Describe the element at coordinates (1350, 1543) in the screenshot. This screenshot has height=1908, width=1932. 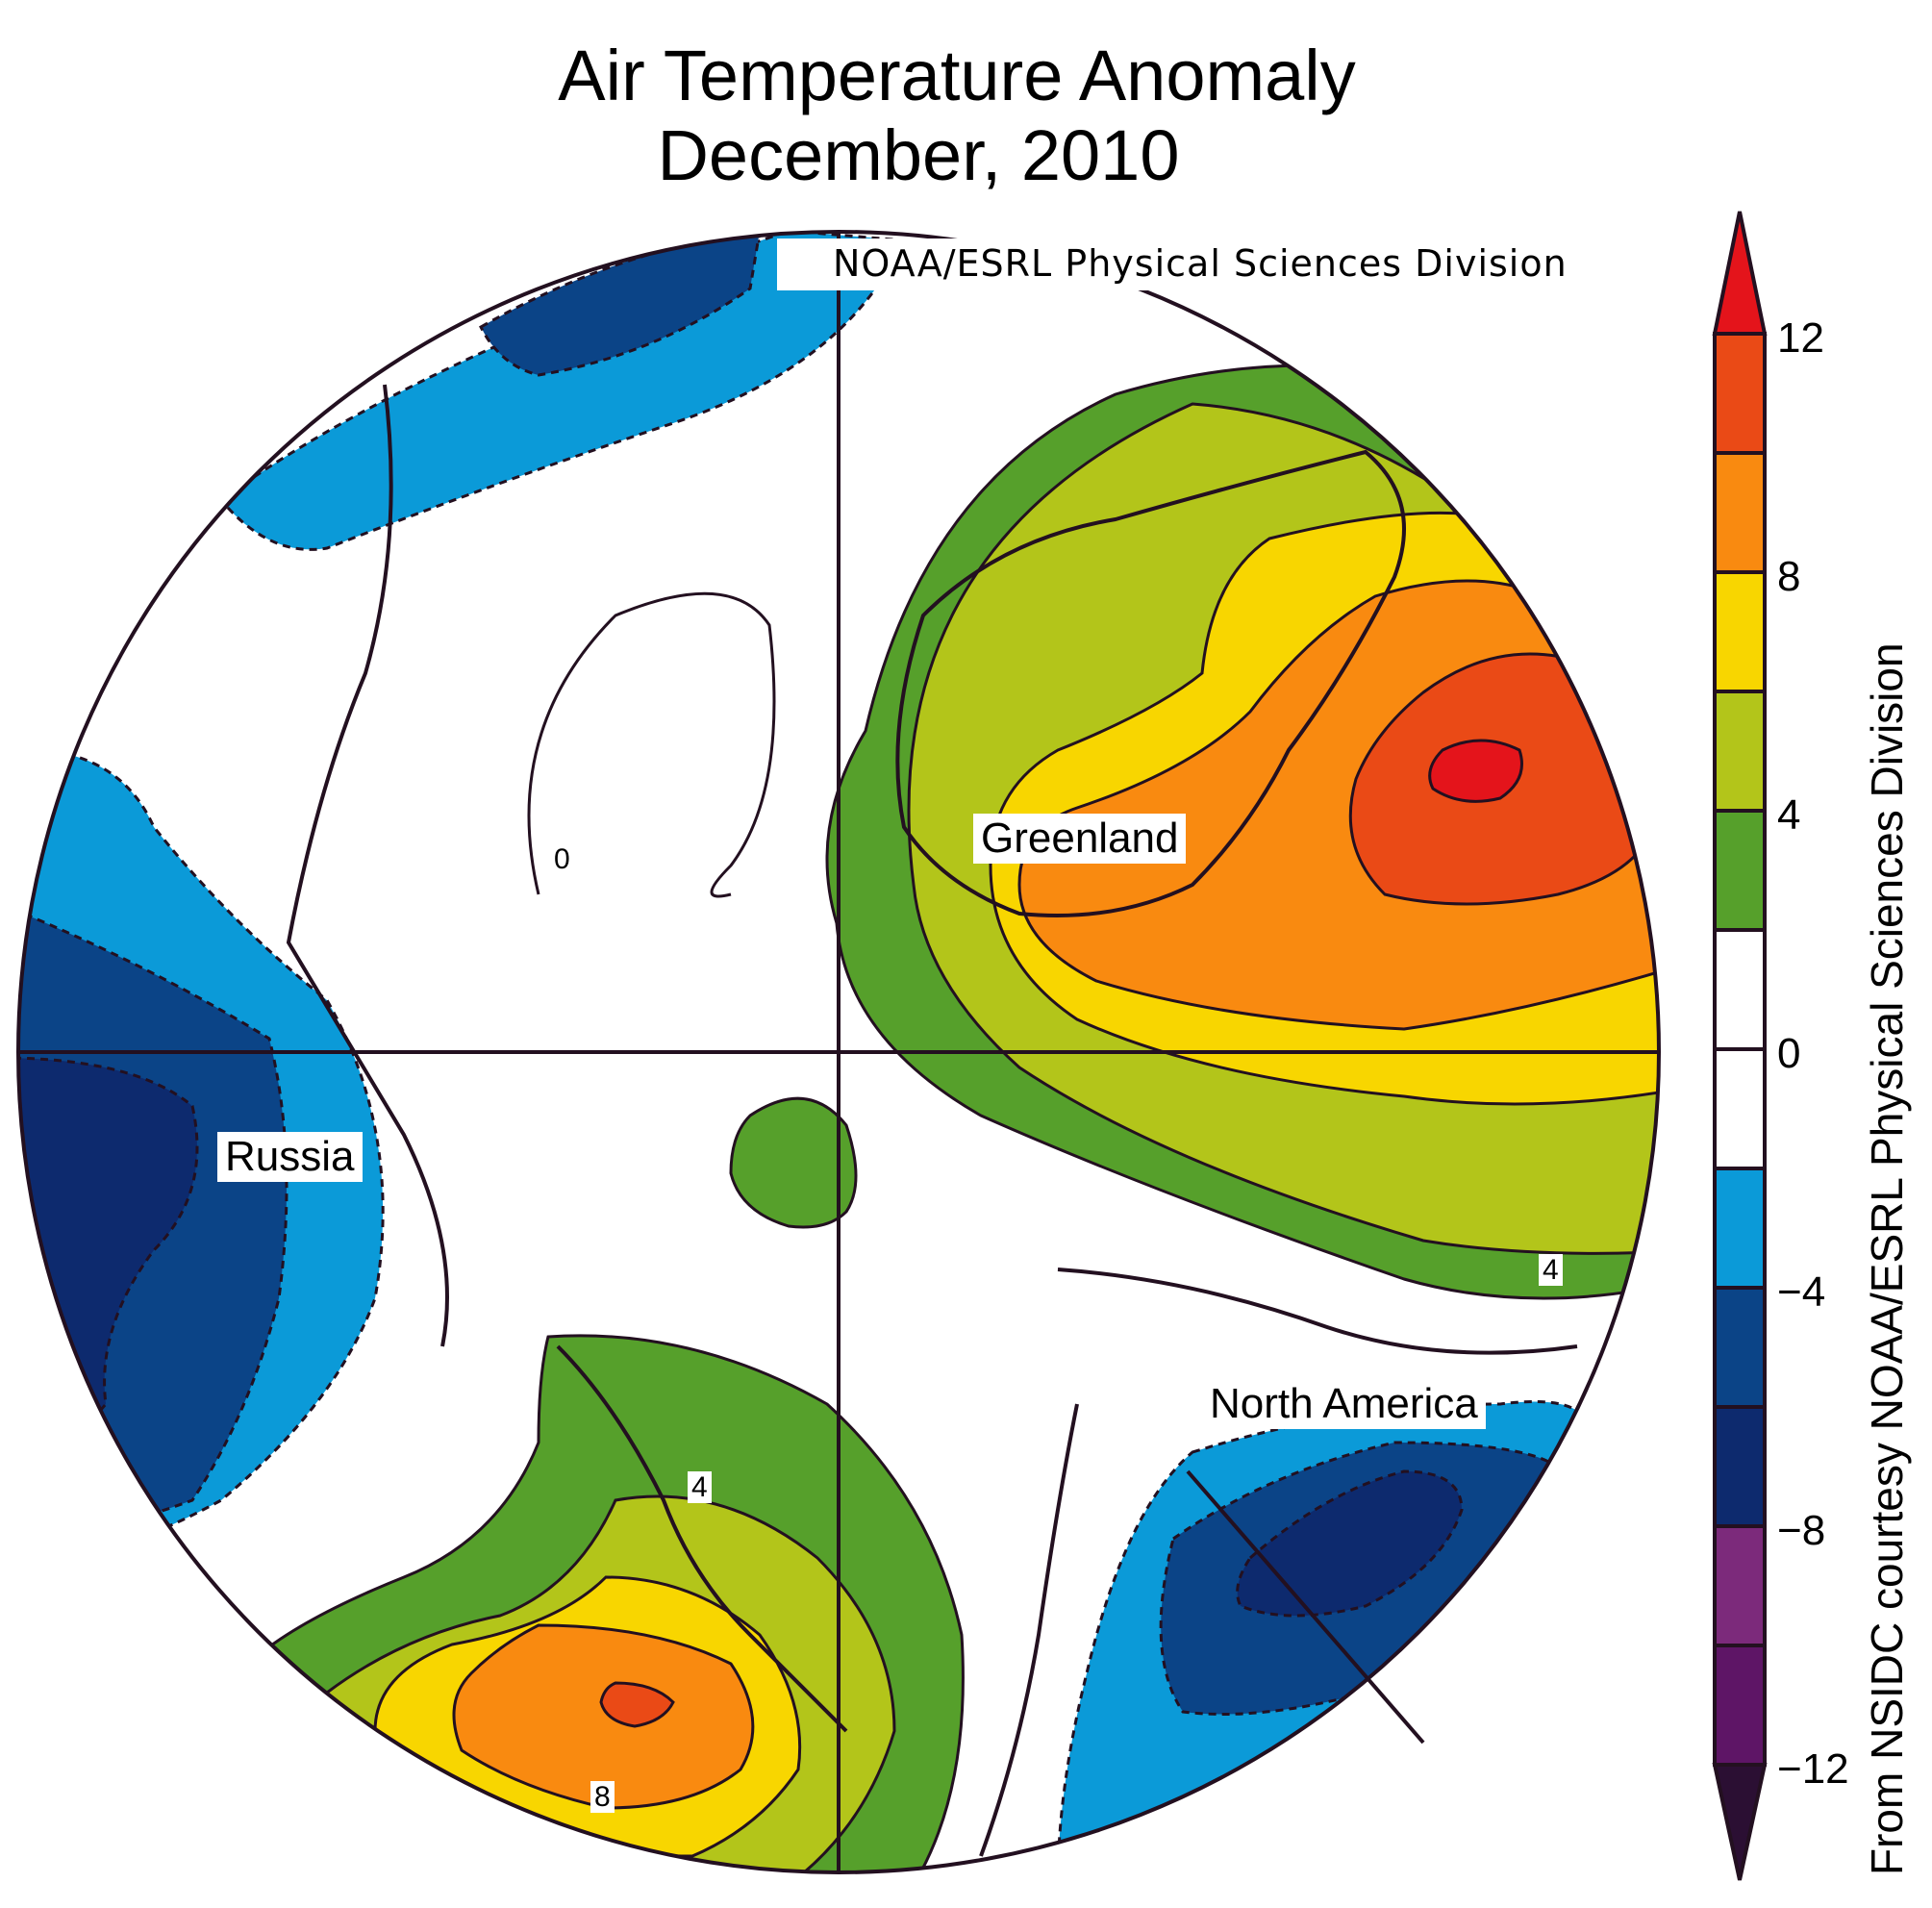
I see `neg-anomaly-na-core` at that location.